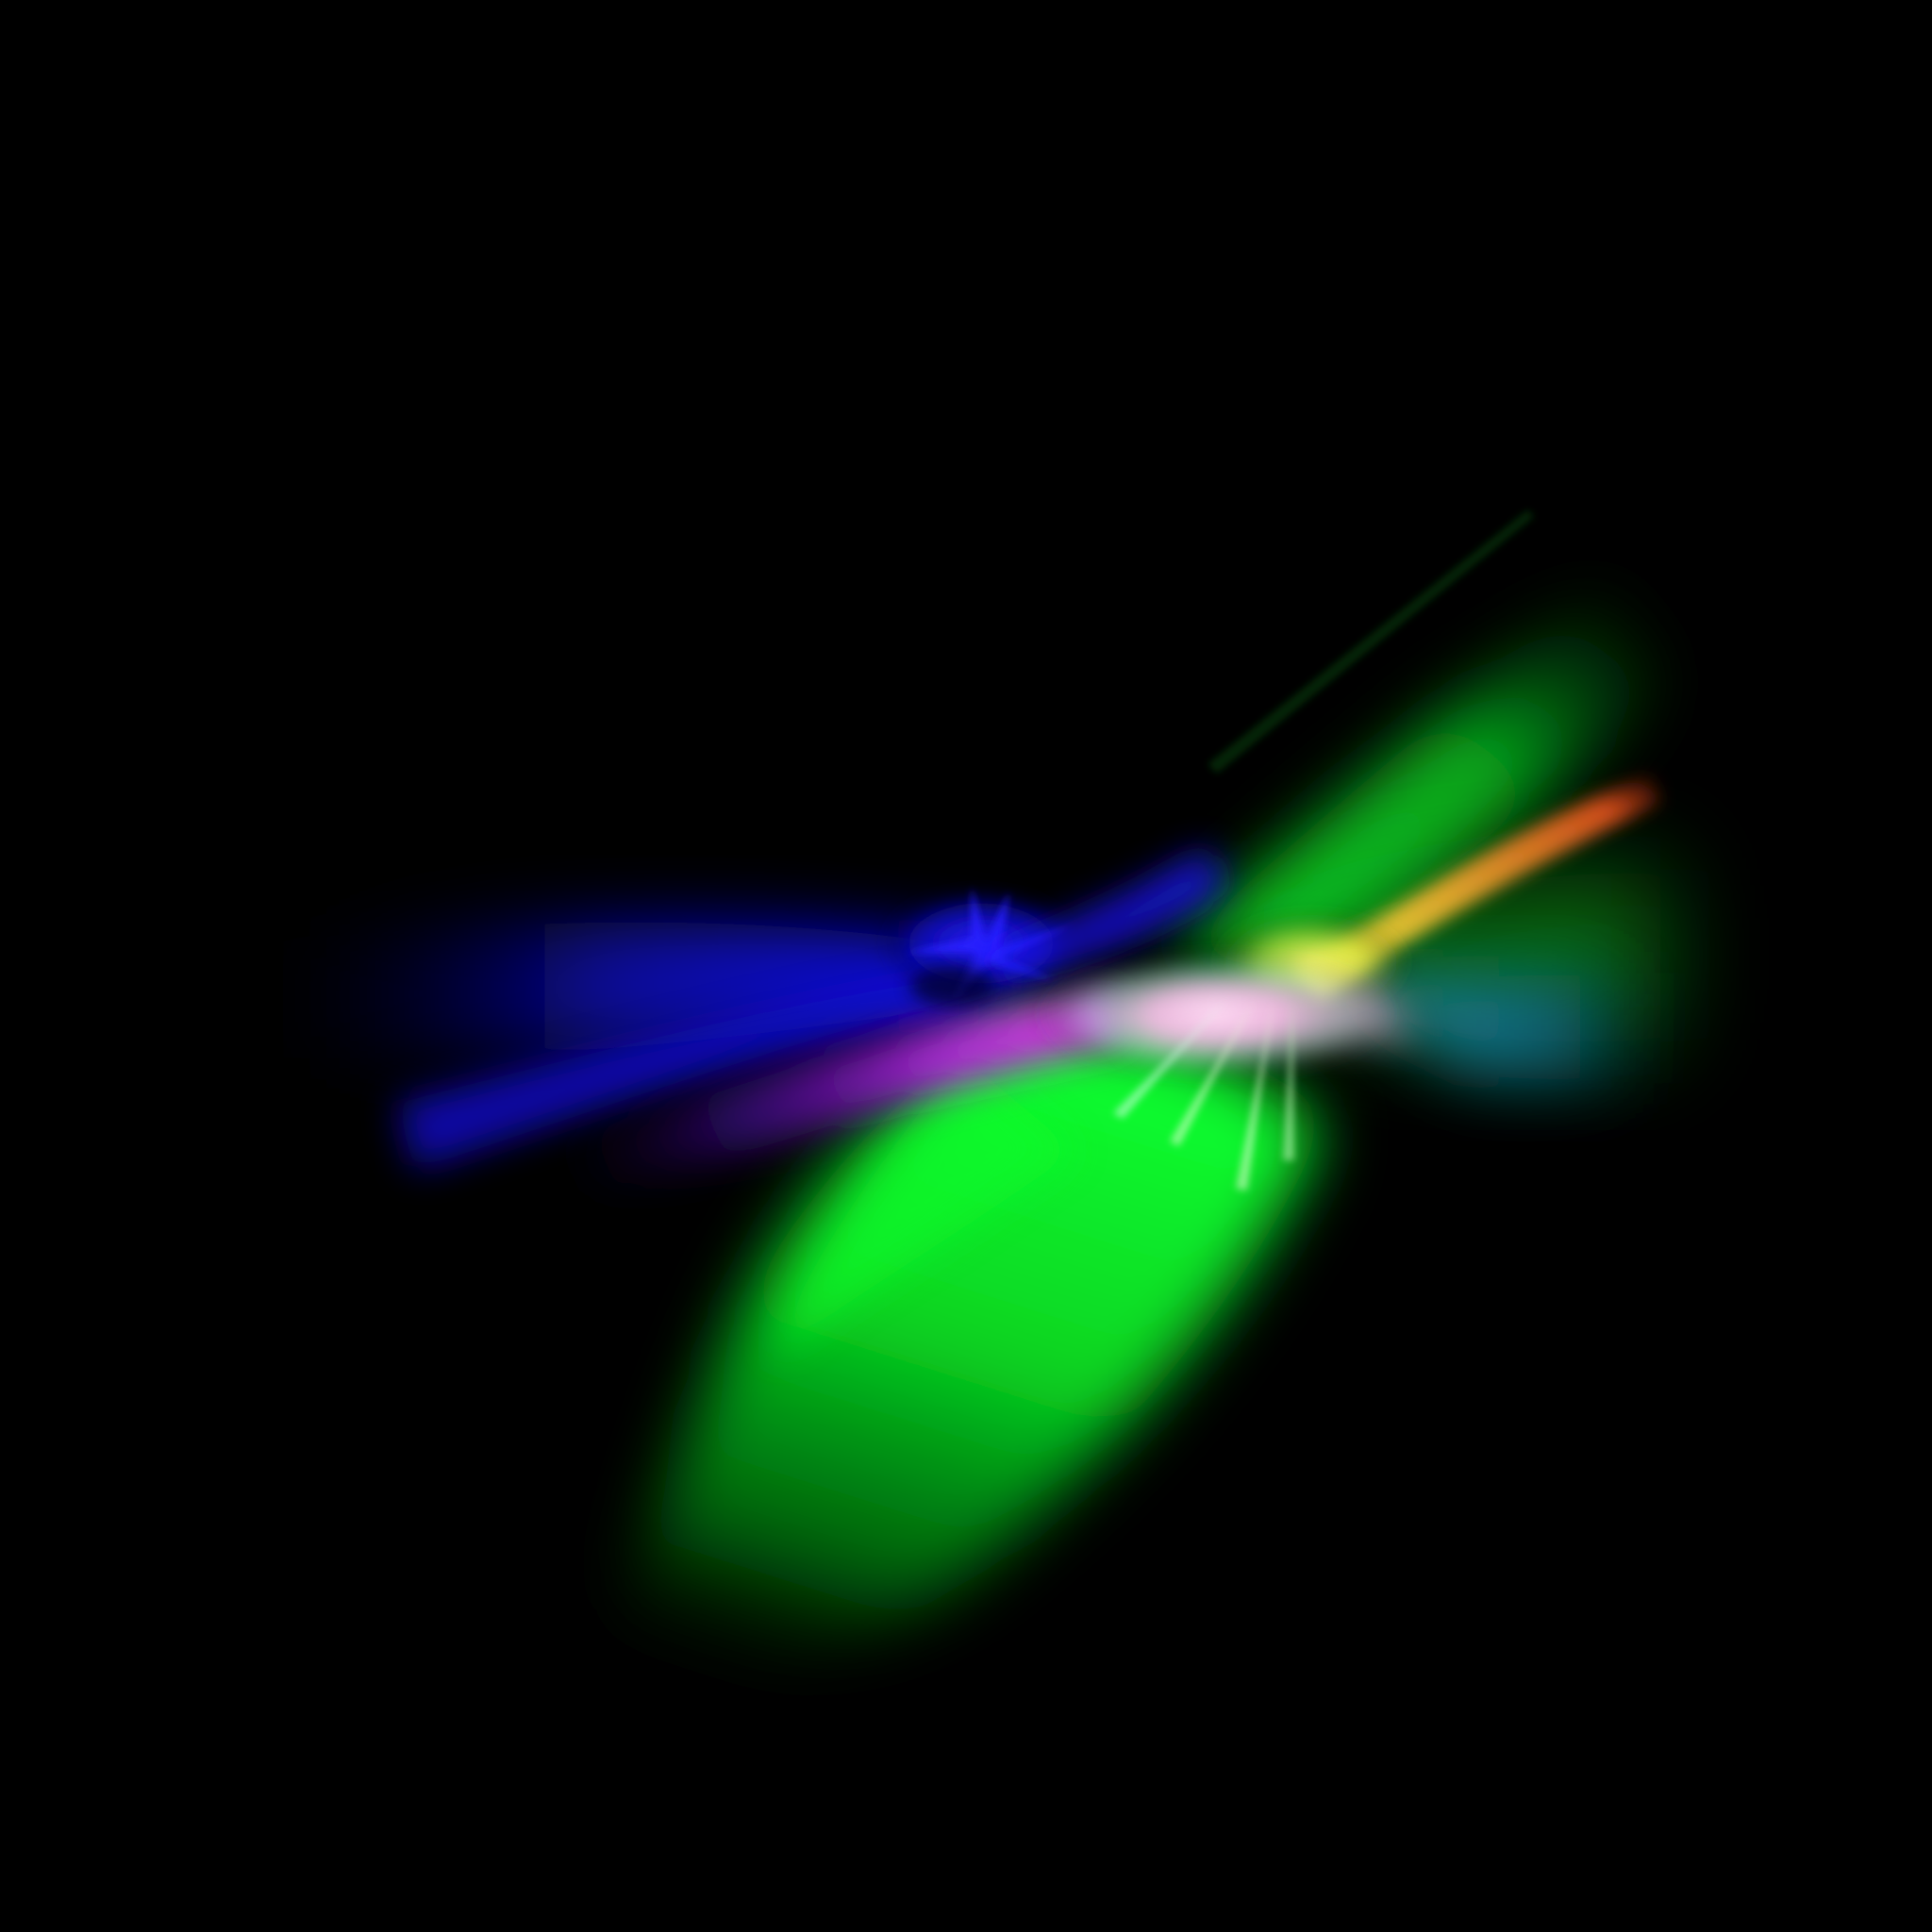 The width and height of the screenshot is (1932, 1932). What do you see at coordinates (812, 1108) in the screenshot?
I see `magenta-beam` at bounding box center [812, 1108].